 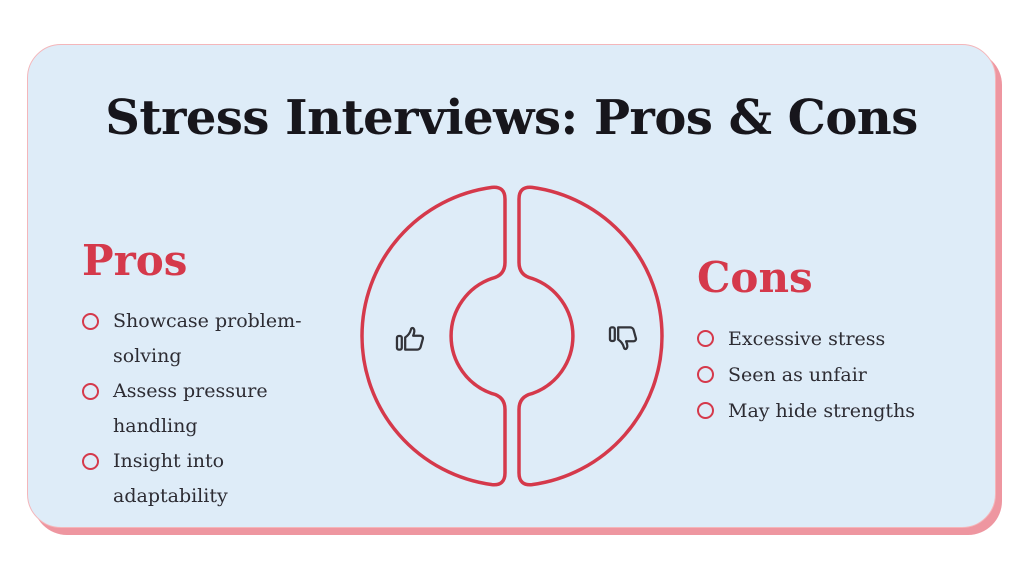 I want to click on cons-heading: Cons, so click(x=755, y=277).